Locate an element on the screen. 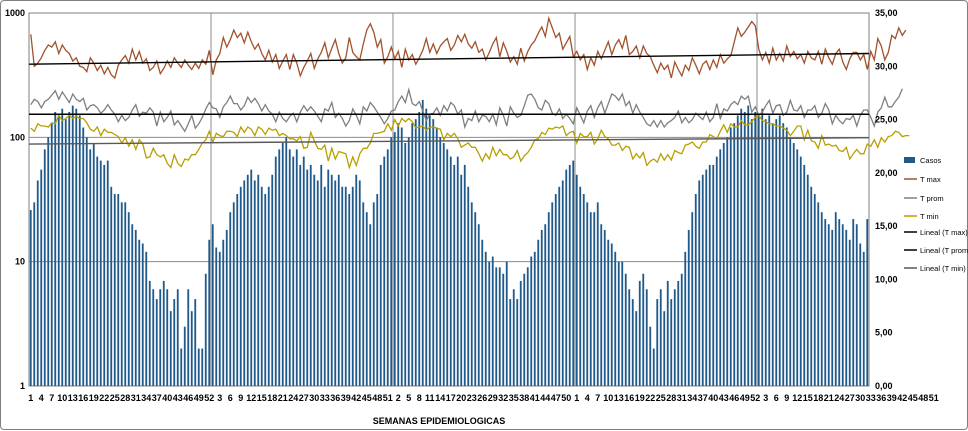  x-tick-label: 49 is located at coordinates (745, 398).